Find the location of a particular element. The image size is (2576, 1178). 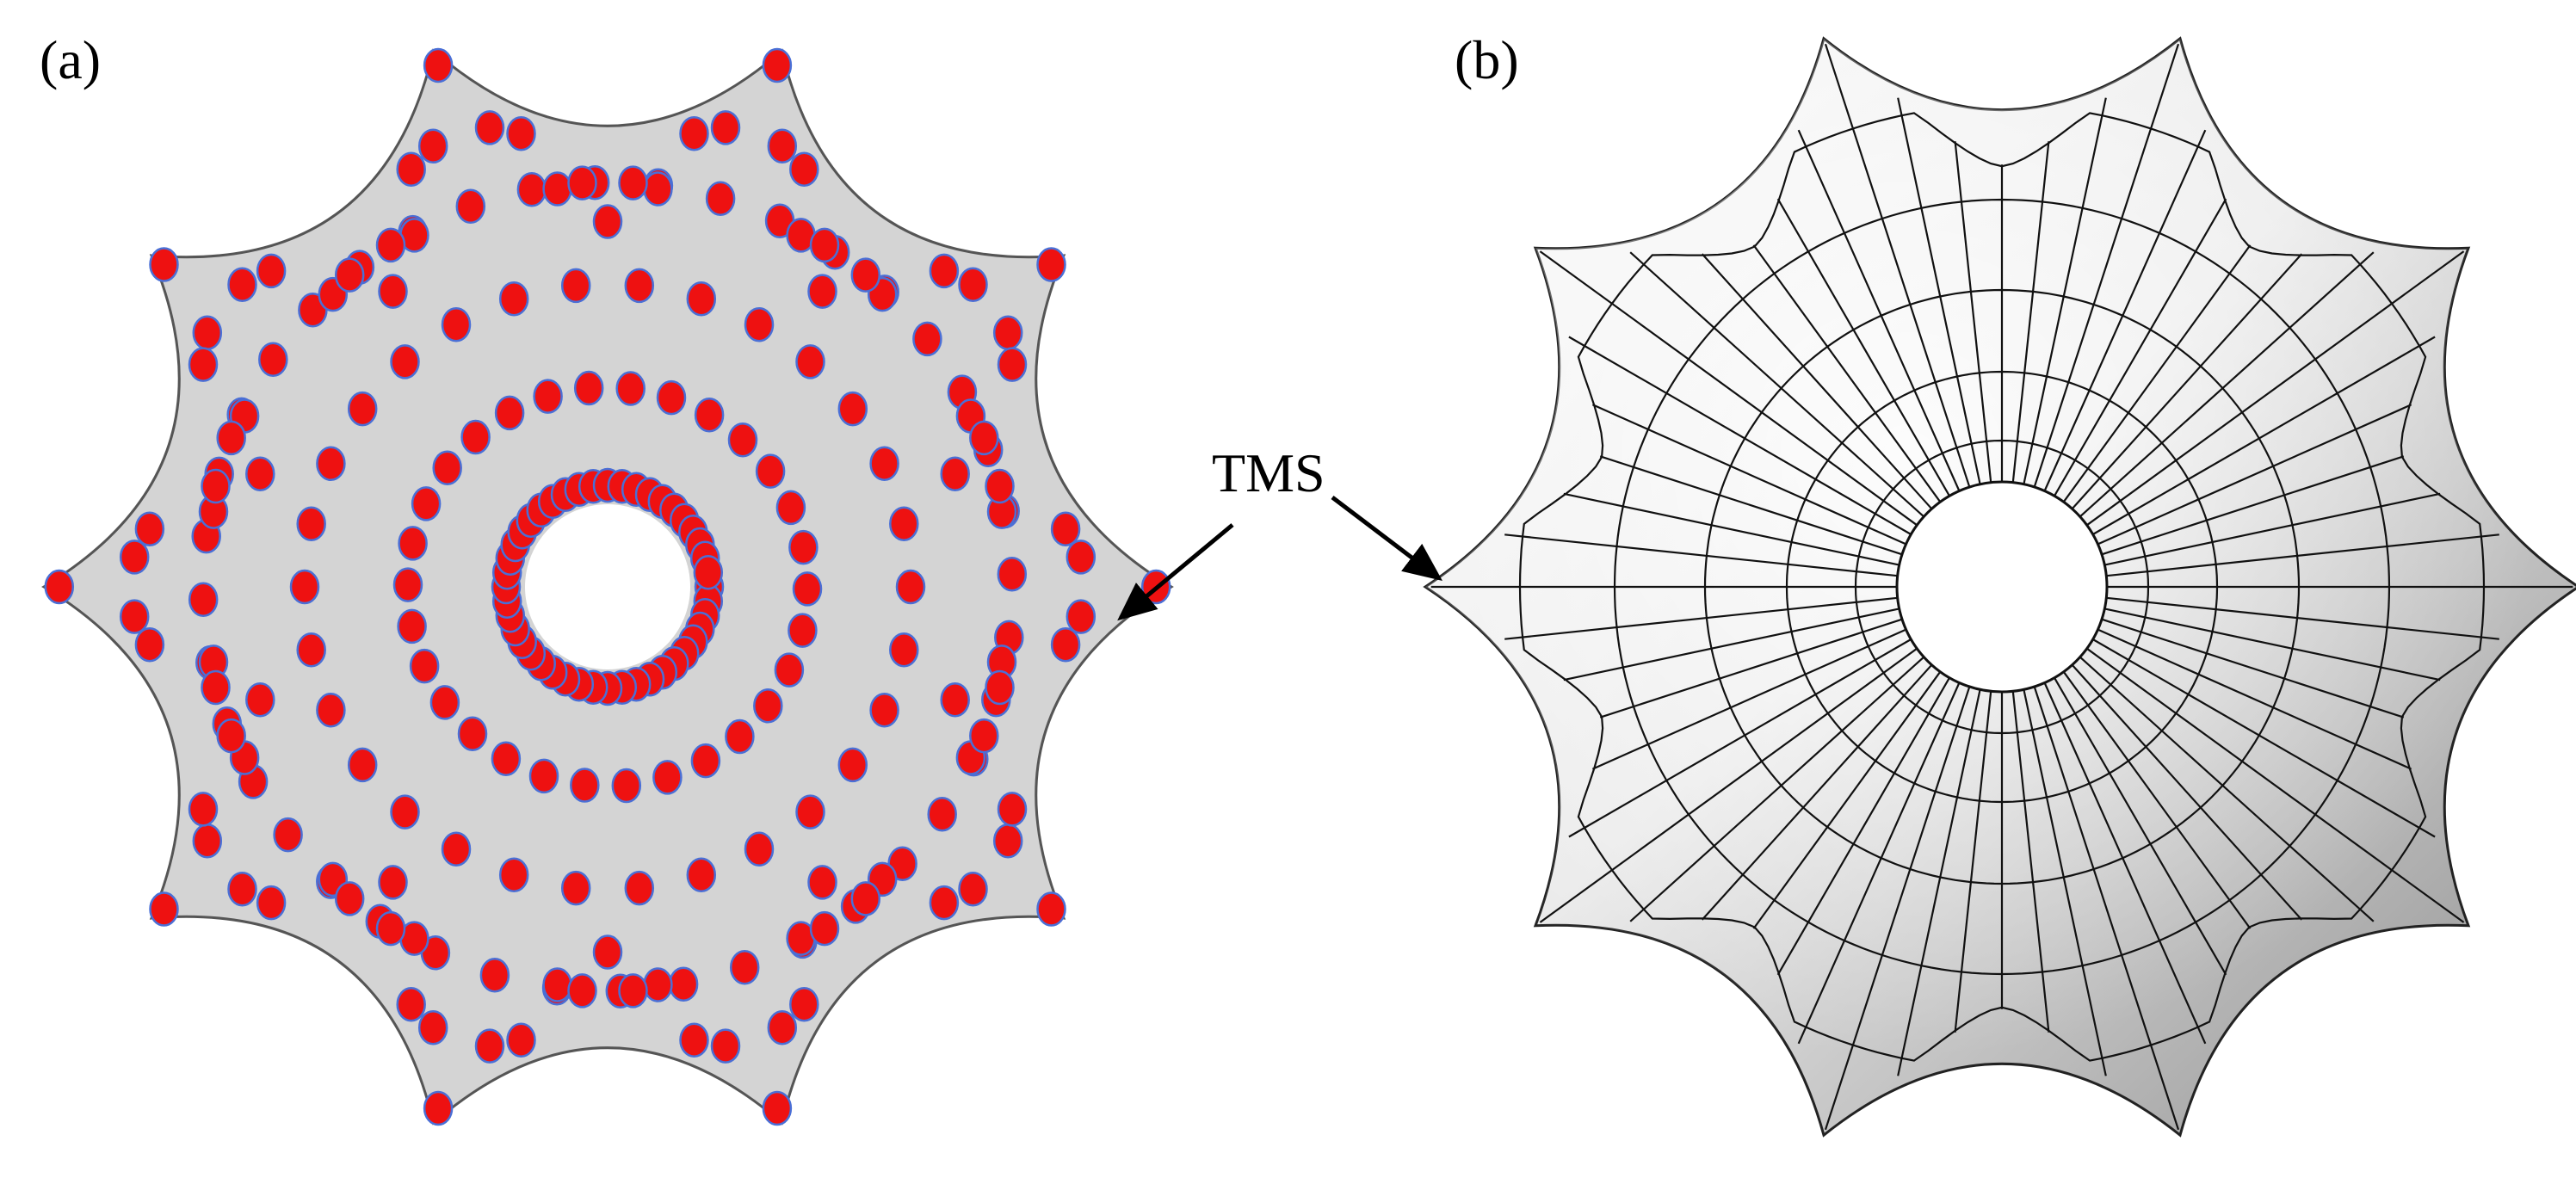

arrow-to-panel-a is located at coordinates (1175, 572).